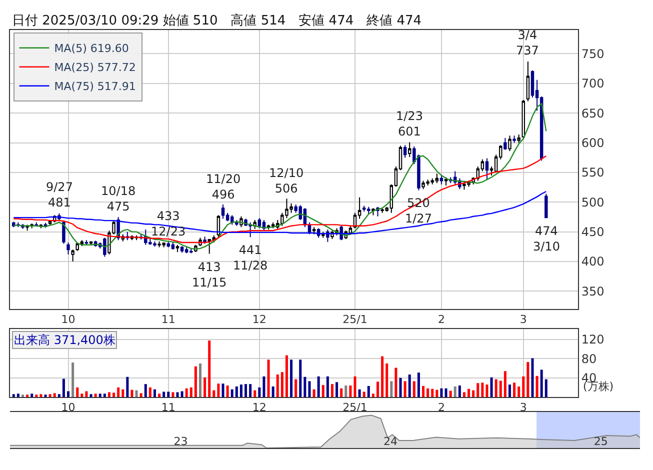  What do you see at coordinates (592, 83) in the screenshot?
I see `y-tick-label: 700` at bounding box center [592, 83].